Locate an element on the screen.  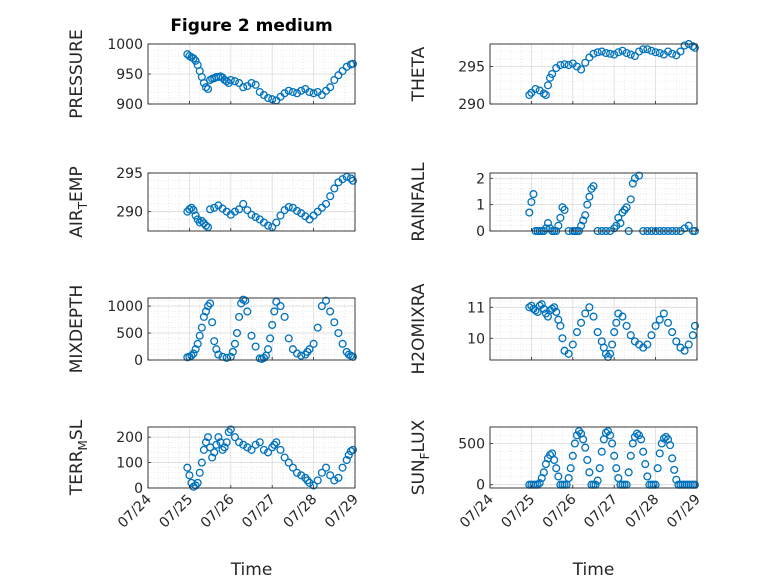
subplot-4: 0 1 2 RAINFALL is located at coordinates (554, 202).